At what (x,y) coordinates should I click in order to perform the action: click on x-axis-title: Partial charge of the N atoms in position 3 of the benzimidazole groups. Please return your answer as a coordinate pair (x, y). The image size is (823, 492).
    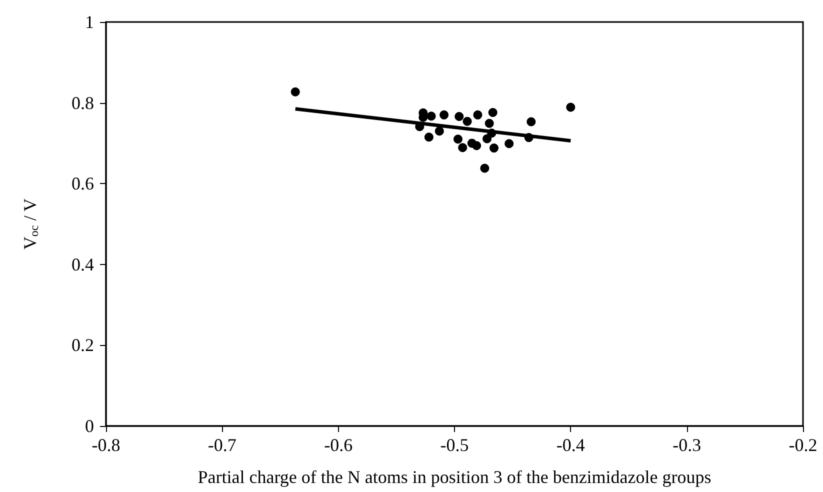
    Looking at the image, I should click on (455, 477).